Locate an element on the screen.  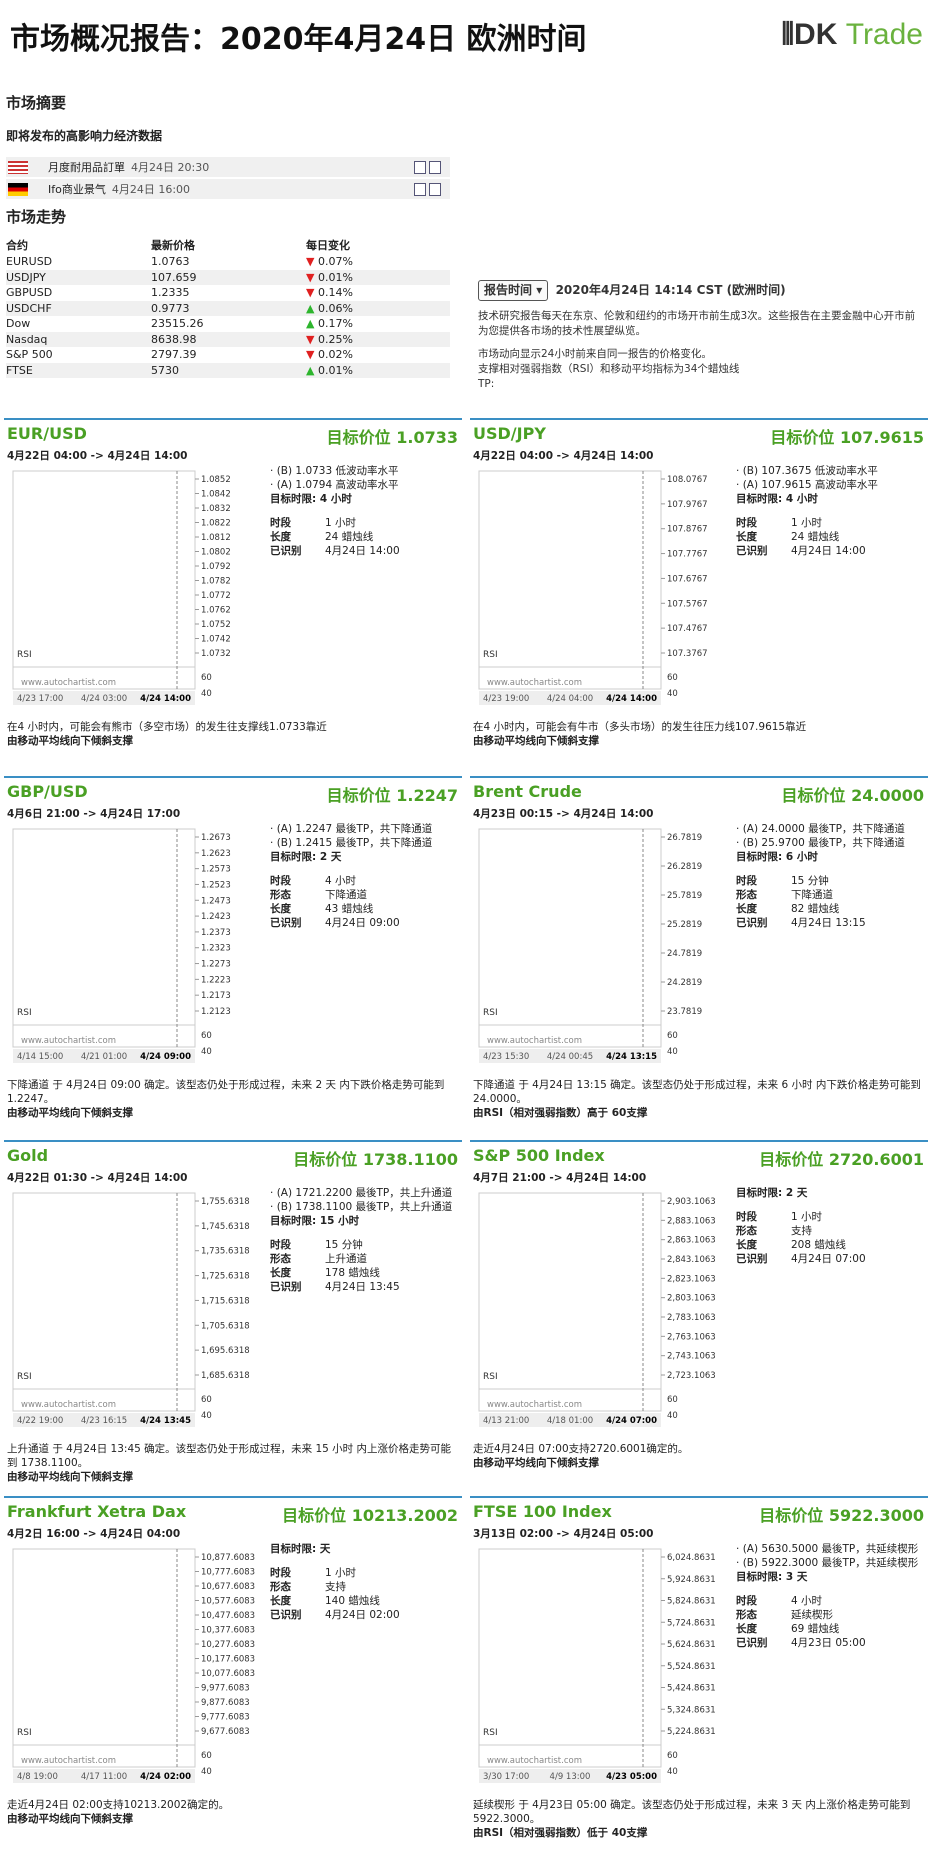
level-line: · (B) 1.0733 低波动率水平 is located at coordinates (334, 471).